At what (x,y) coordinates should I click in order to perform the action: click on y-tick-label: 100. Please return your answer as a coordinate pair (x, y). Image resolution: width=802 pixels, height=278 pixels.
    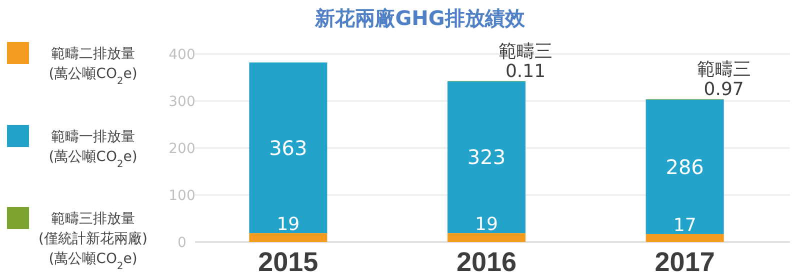
    Looking at the image, I should click on (182, 196).